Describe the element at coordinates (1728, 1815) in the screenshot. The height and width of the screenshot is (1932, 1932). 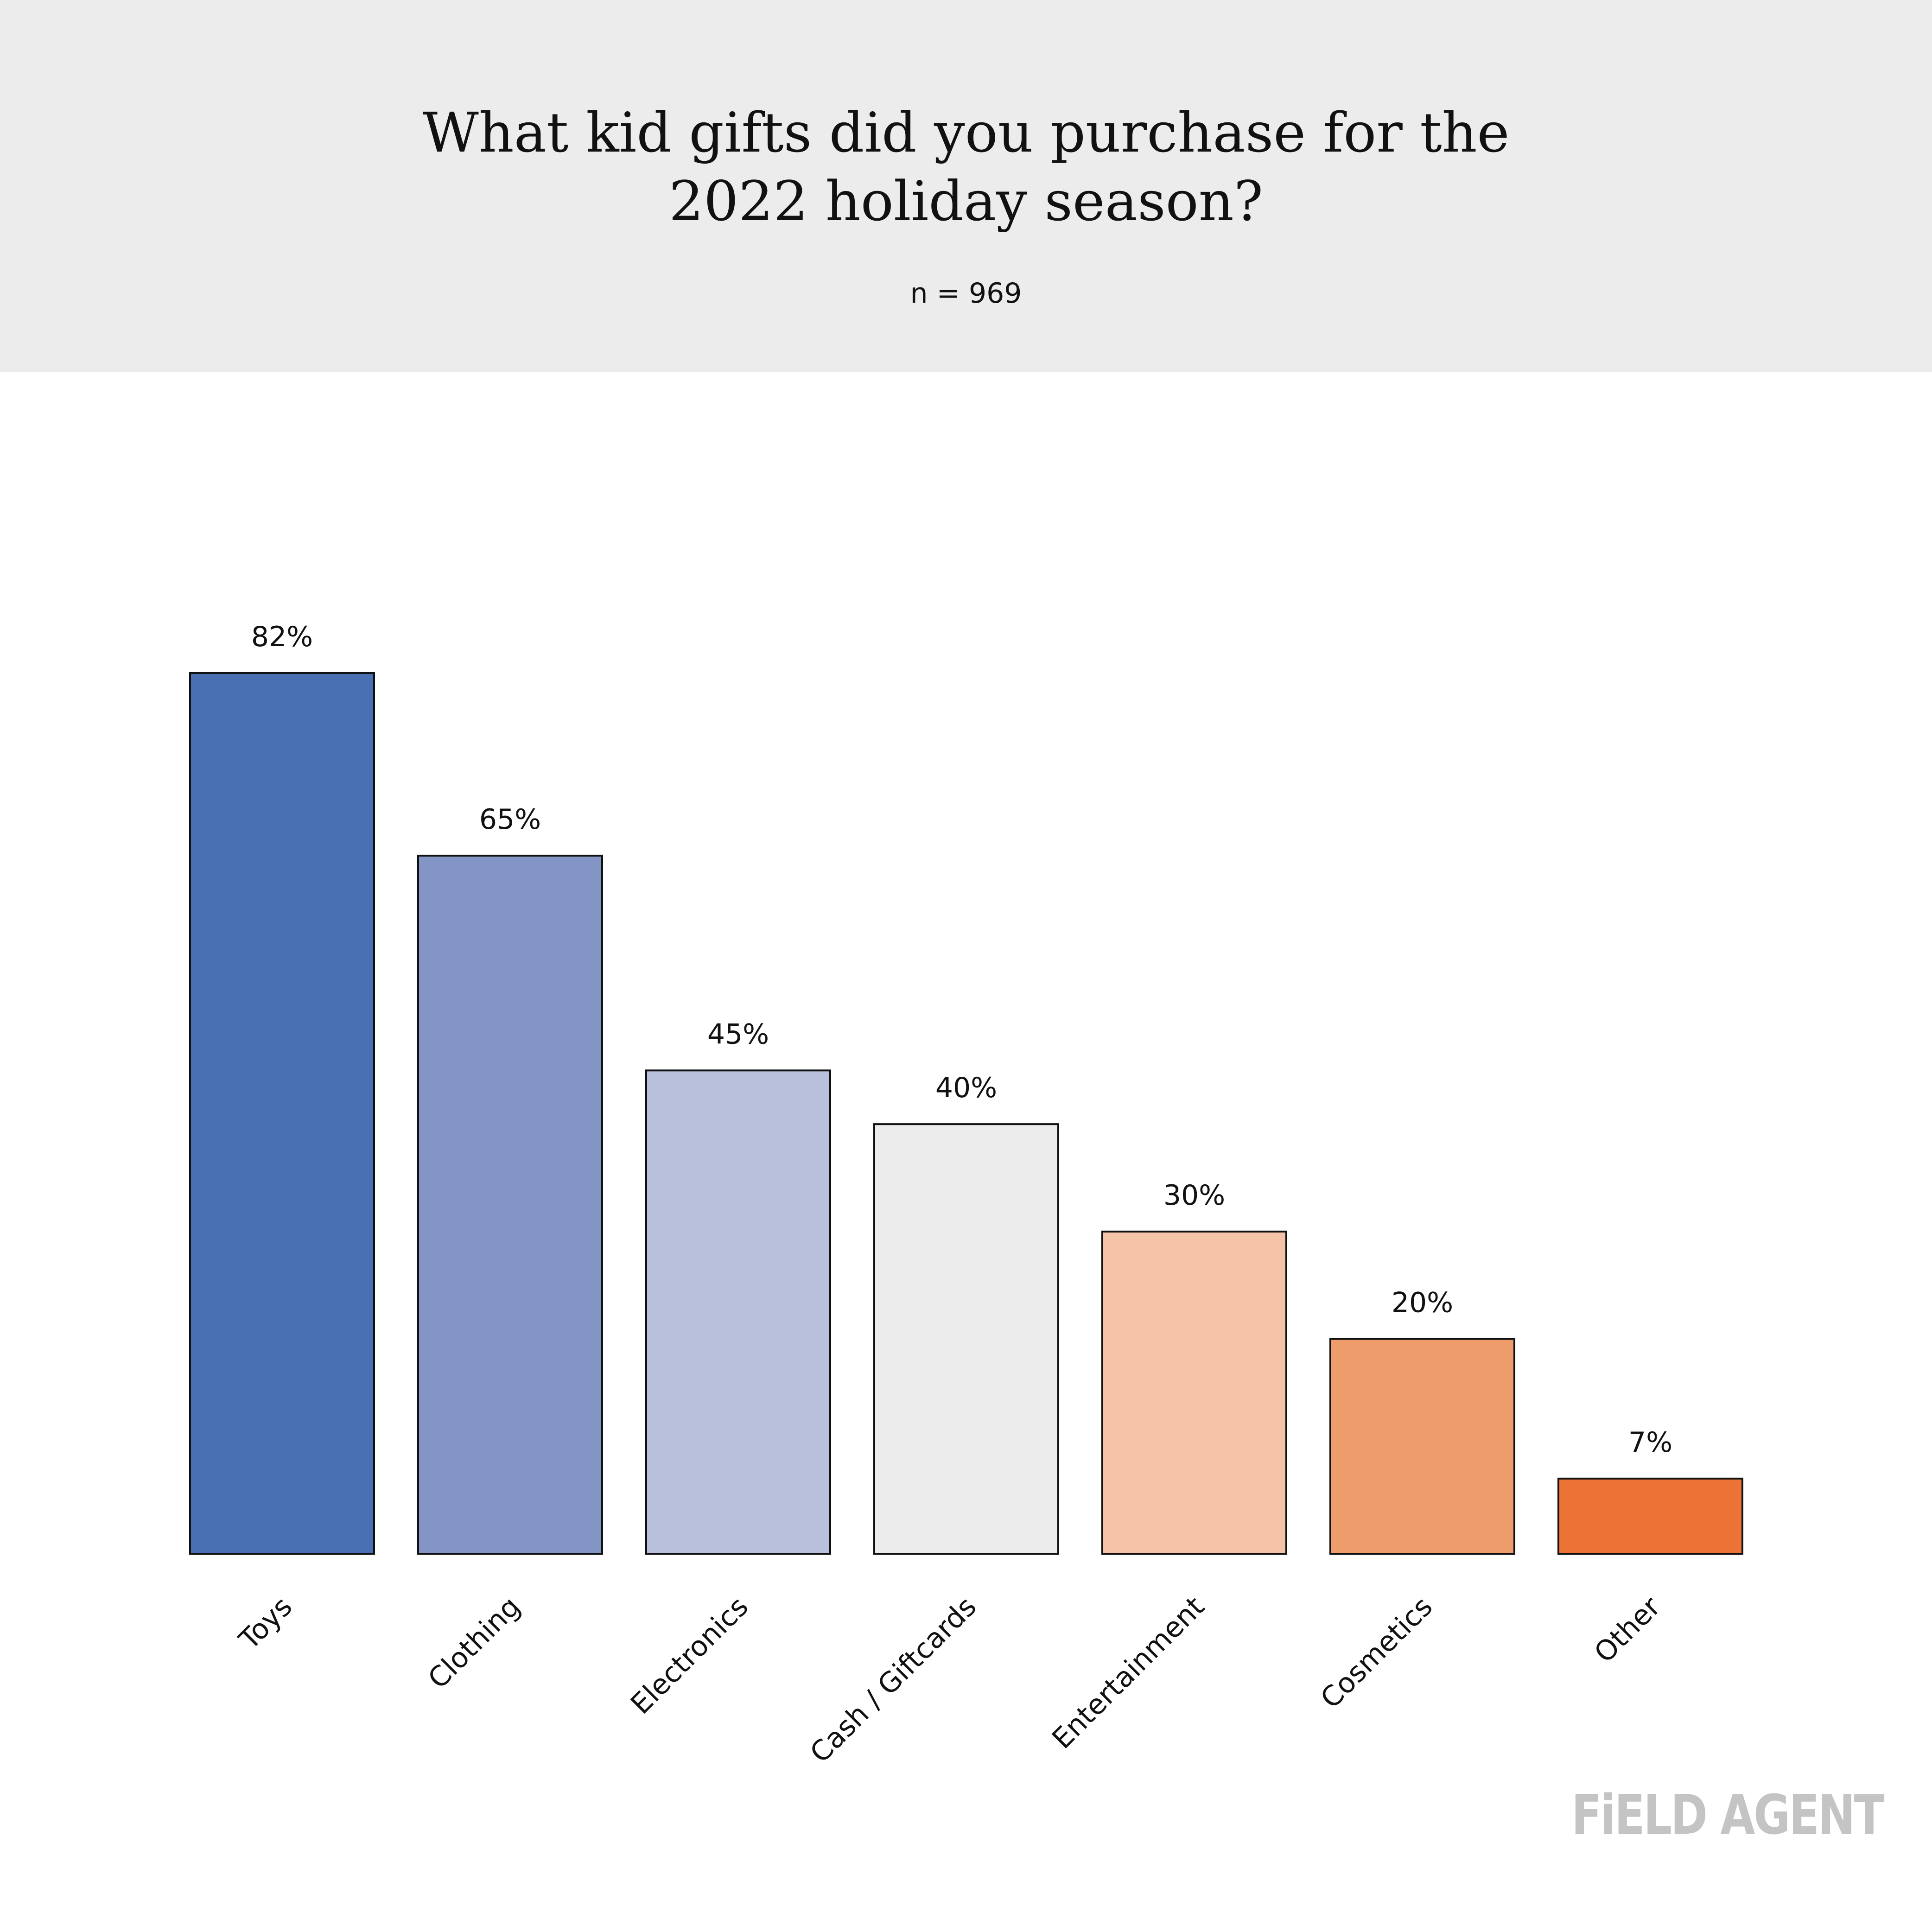
I see `field-agent-logo: FiELD AGENT` at that location.